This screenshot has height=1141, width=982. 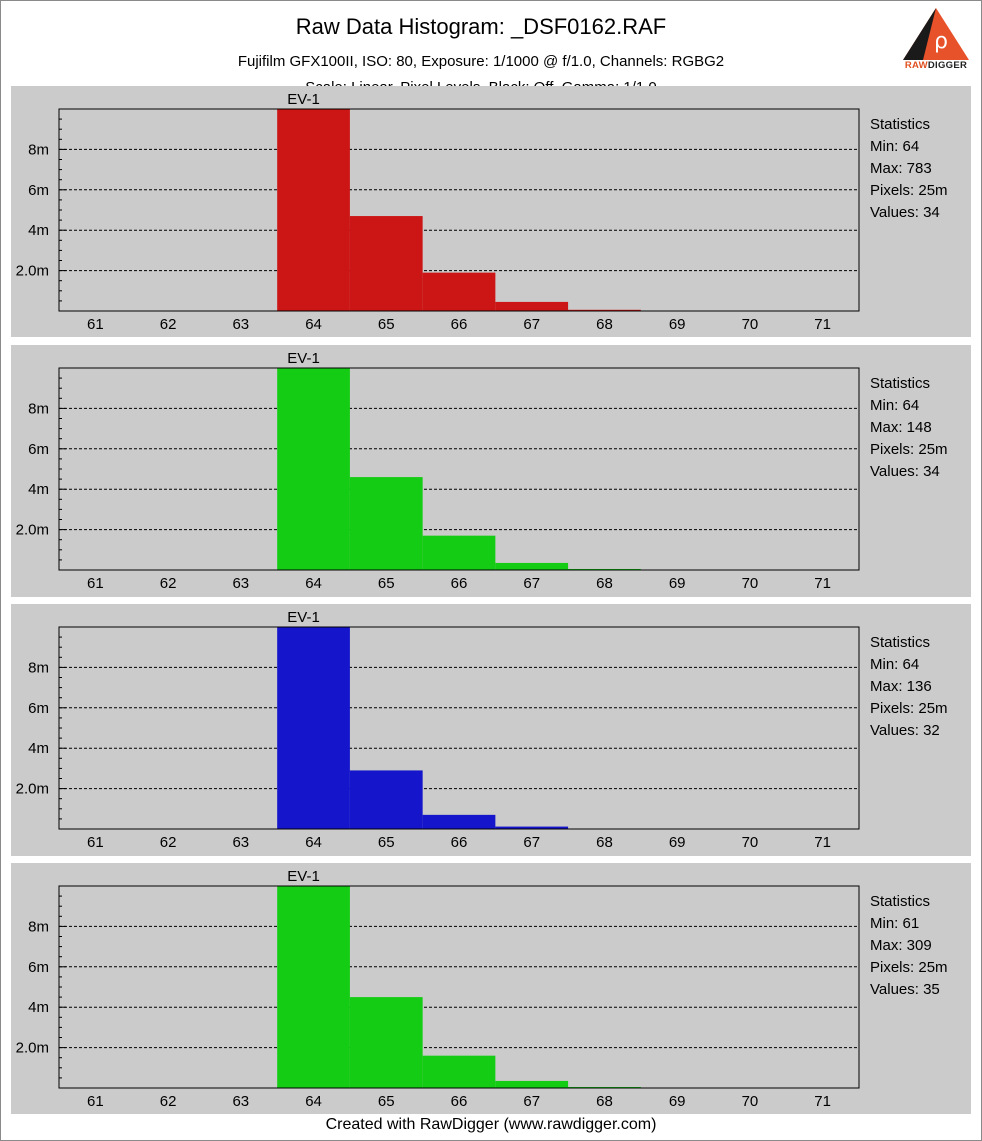 What do you see at coordinates (905, 471) in the screenshot?
I see `stat-values: Values: 34` at bounding box center [905, 471].